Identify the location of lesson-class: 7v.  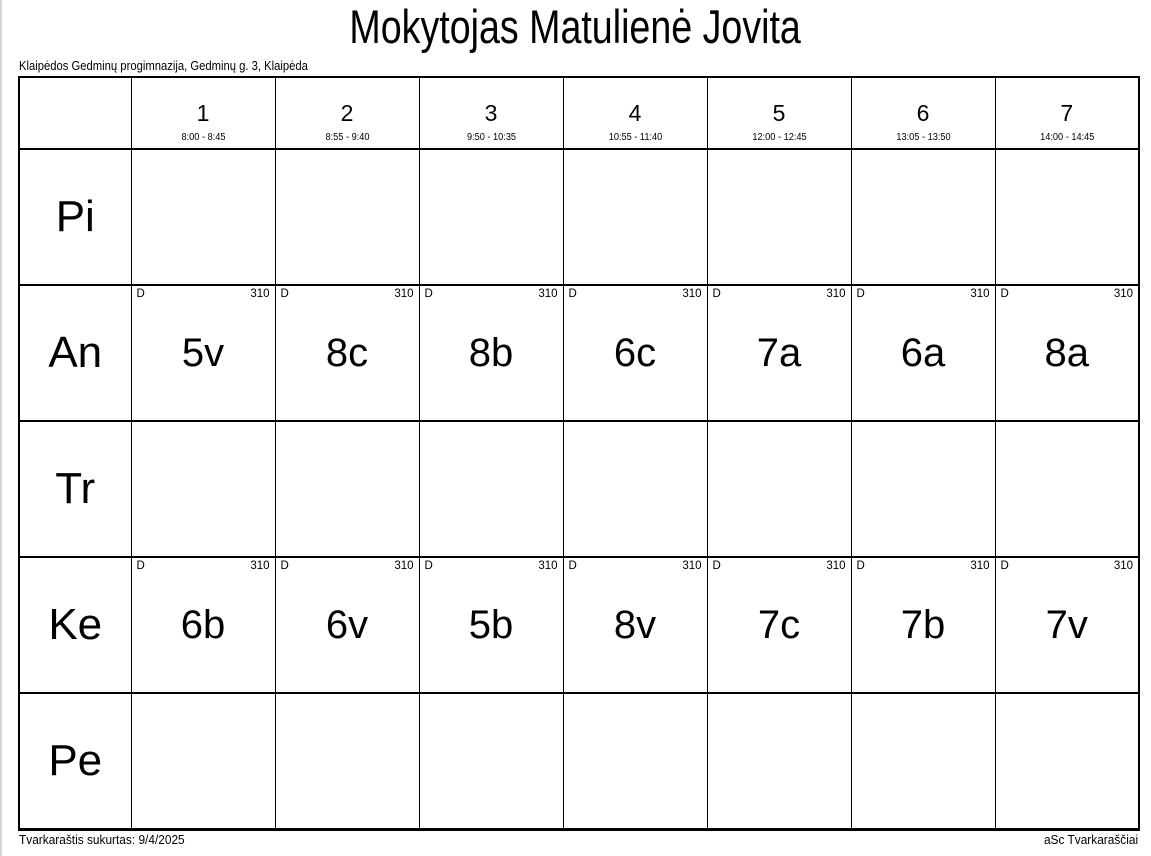
(1066, 624).